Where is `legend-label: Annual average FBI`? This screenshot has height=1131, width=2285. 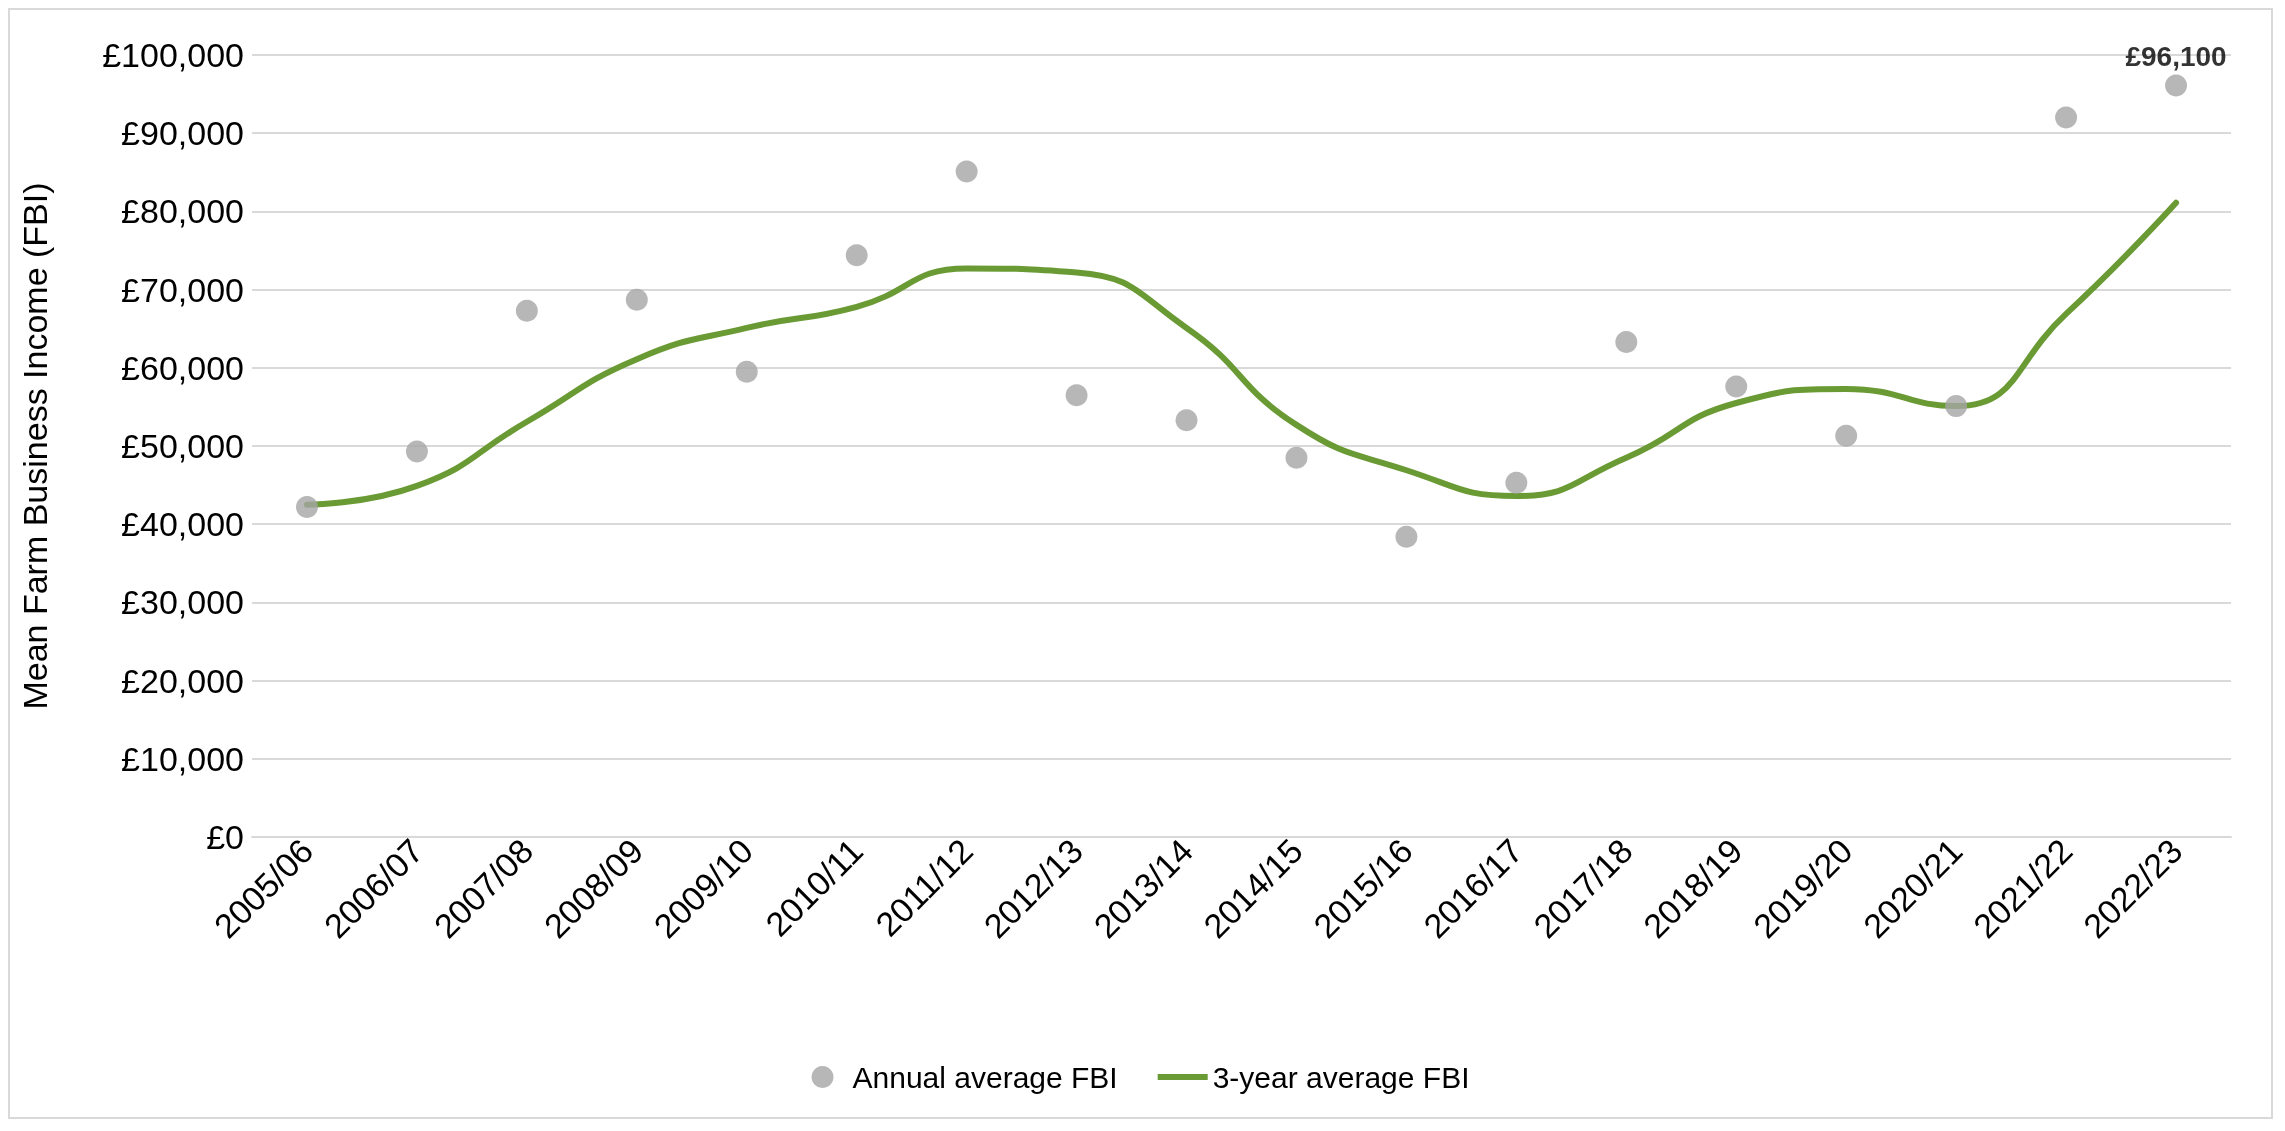 legend-label: Annual average FBI is located at coordinates (985, 1077).